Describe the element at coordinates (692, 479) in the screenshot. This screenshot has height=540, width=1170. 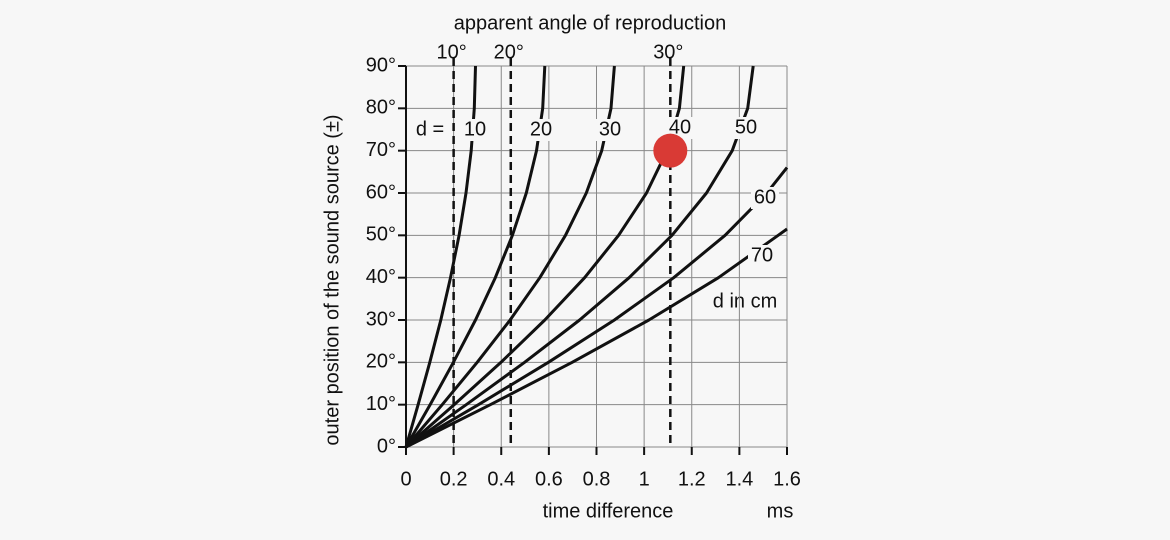
I see `x-tick-label: 1.2` at that location.